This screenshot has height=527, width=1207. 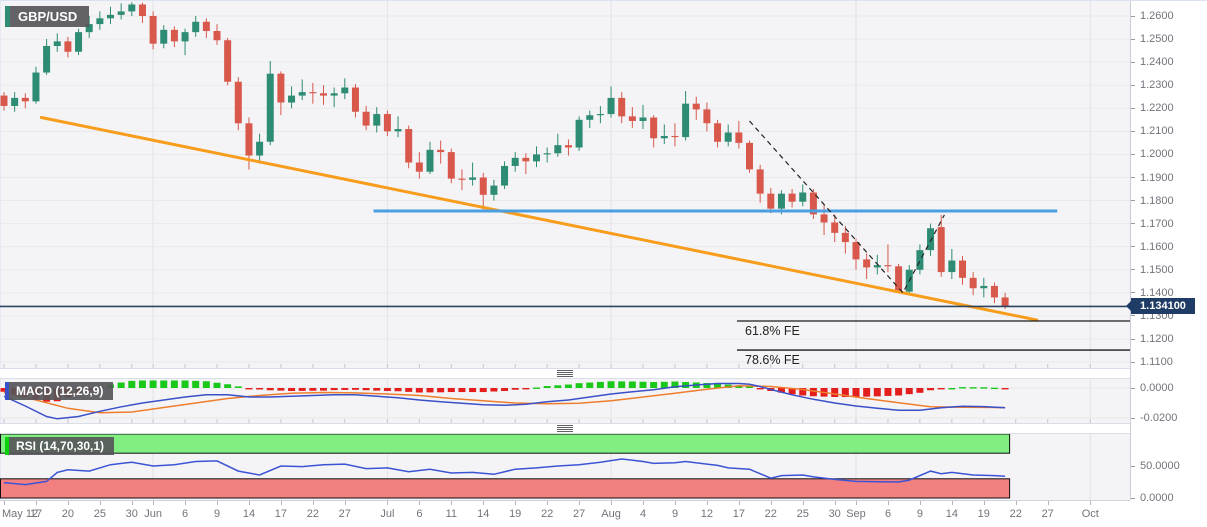 I want to click on fib-618-text: 61.8% FE, so click(x=772, y=331).